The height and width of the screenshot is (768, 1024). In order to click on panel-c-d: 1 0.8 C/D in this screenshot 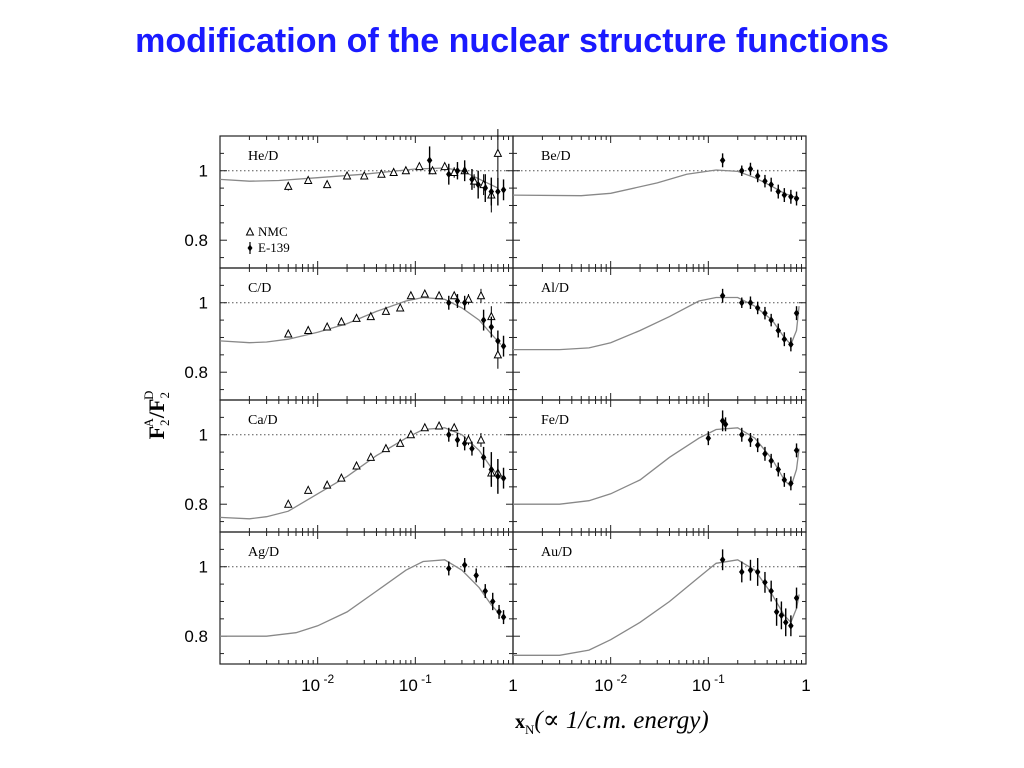, I will do `click(349, 334)`.